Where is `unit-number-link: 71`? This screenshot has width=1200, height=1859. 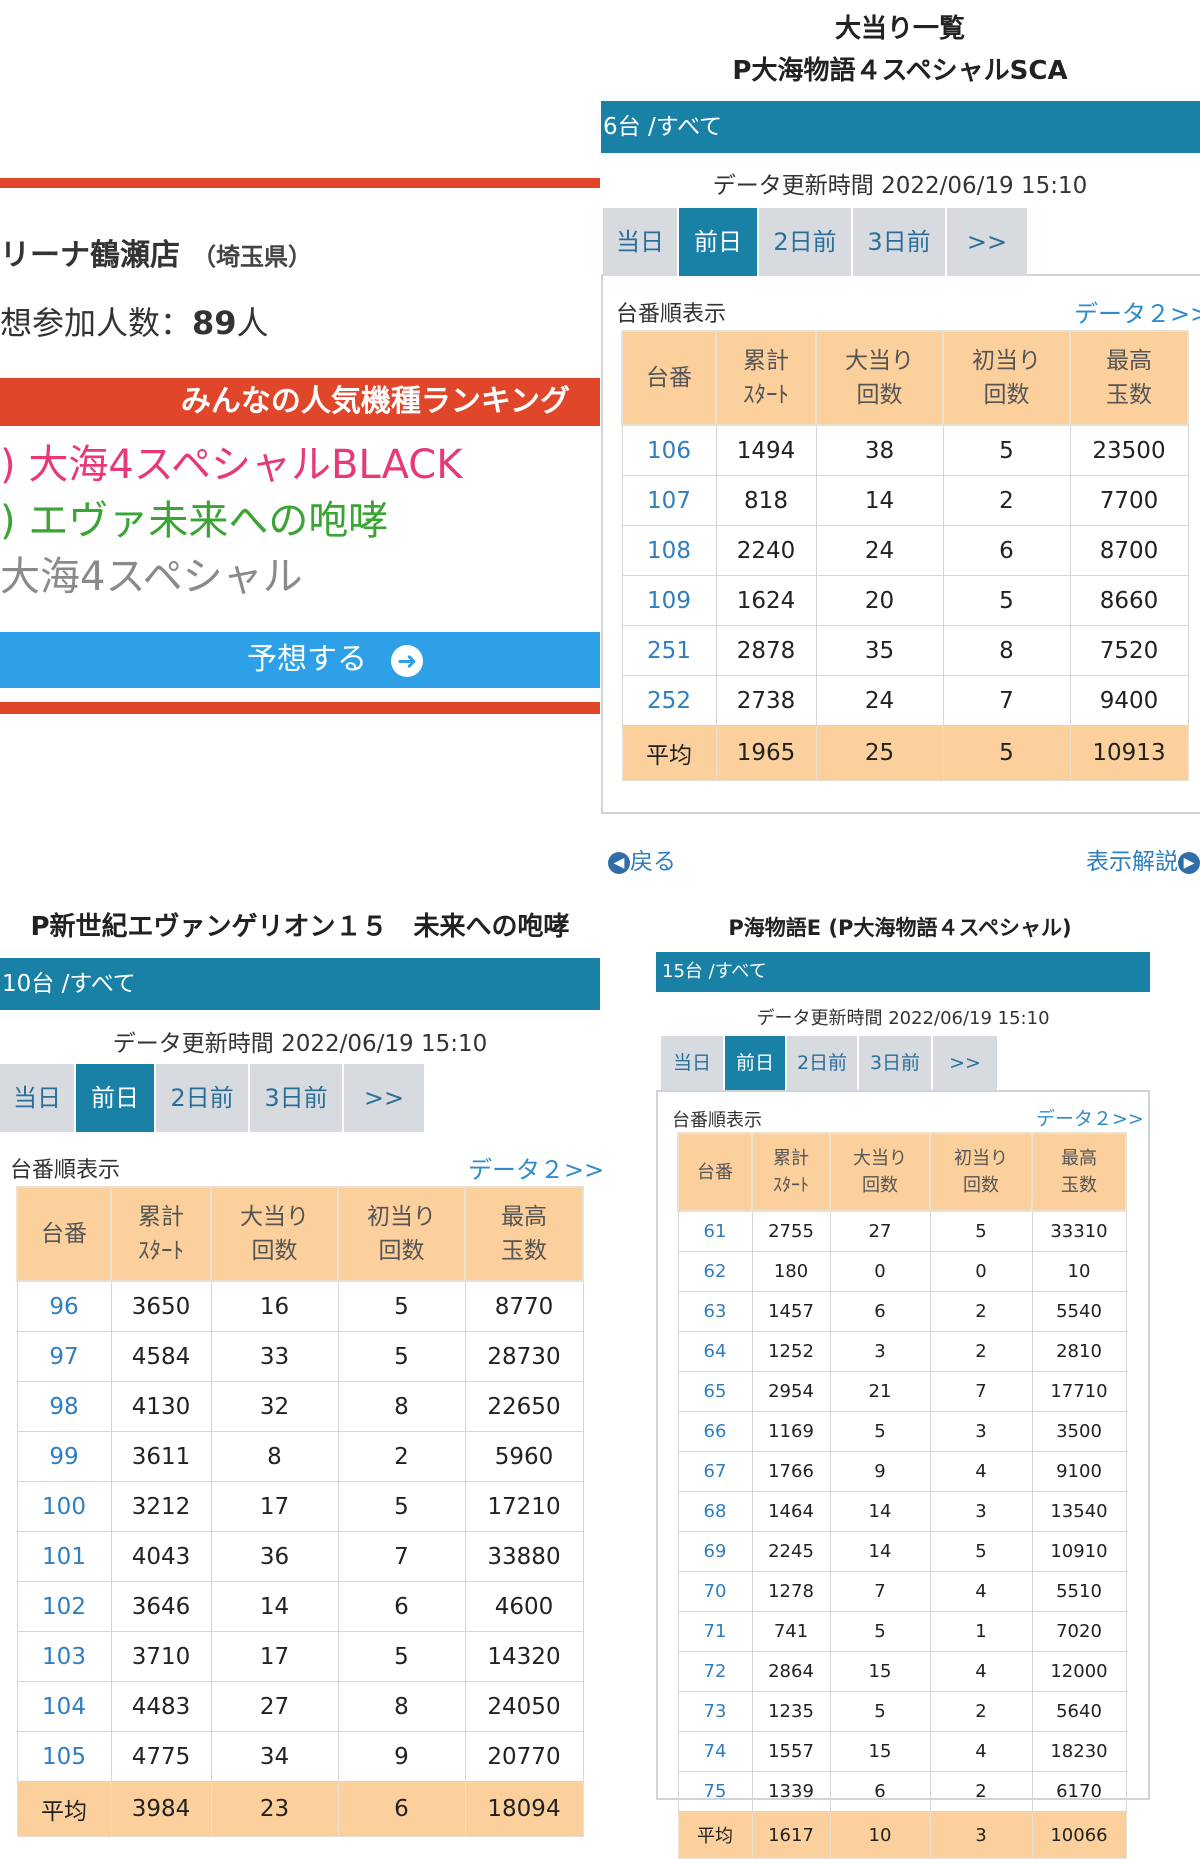
unit-number-link: 71 is located at coordinates (715, 1631).